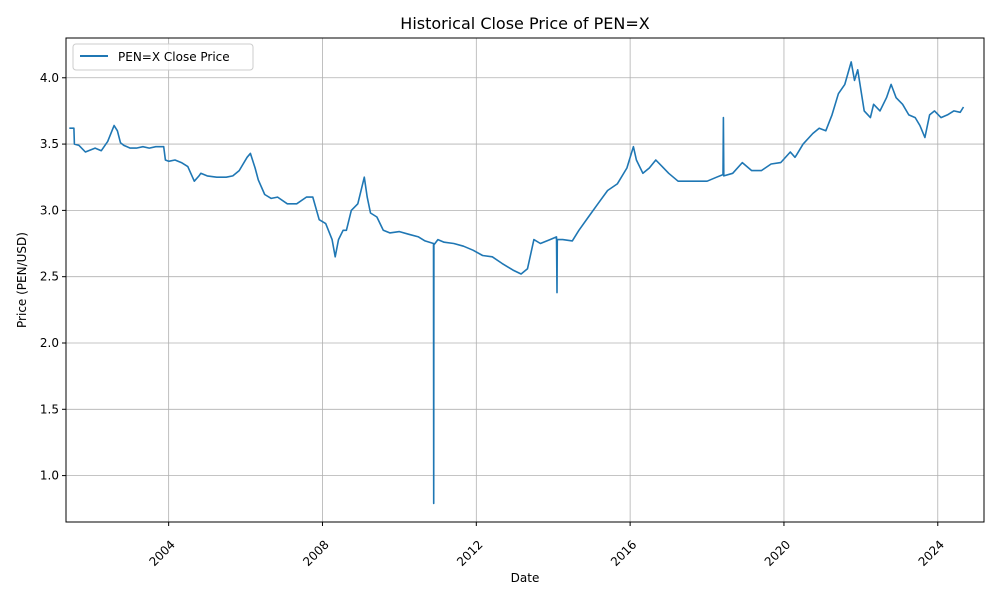 The width and height of the screenshot is (1000, 600). Describe the element at coordinates (49, 144) in the screenshot. I see `y-tick-label: 3.5` at that location.